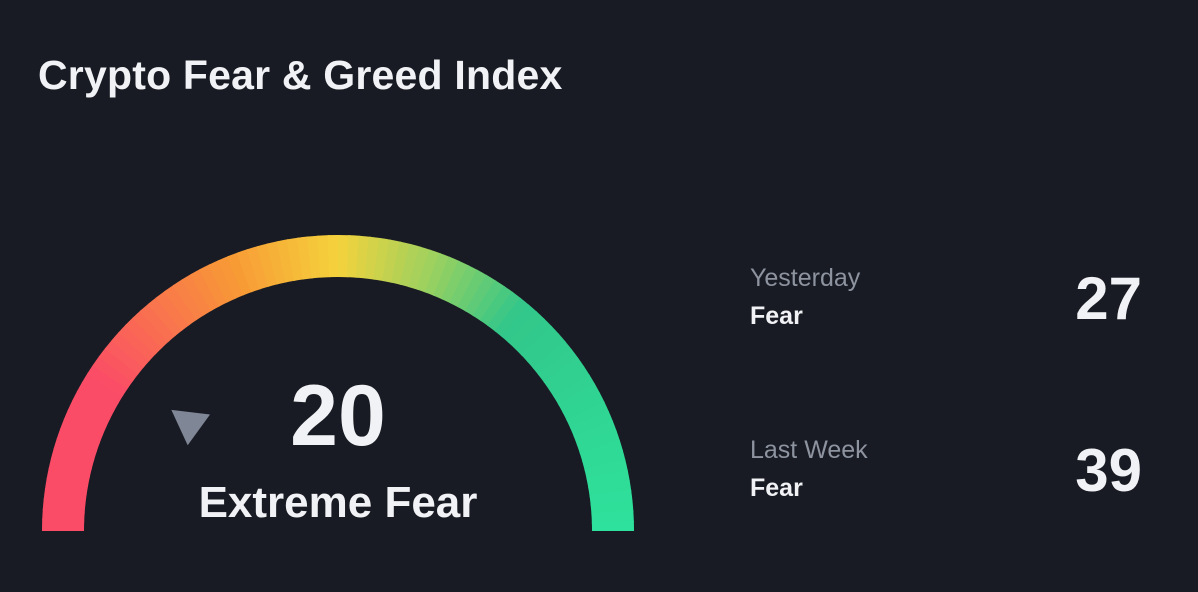 This screenshot has height=592, width=1198. I want to click on history-index-value: 27, so click(1108, 298).